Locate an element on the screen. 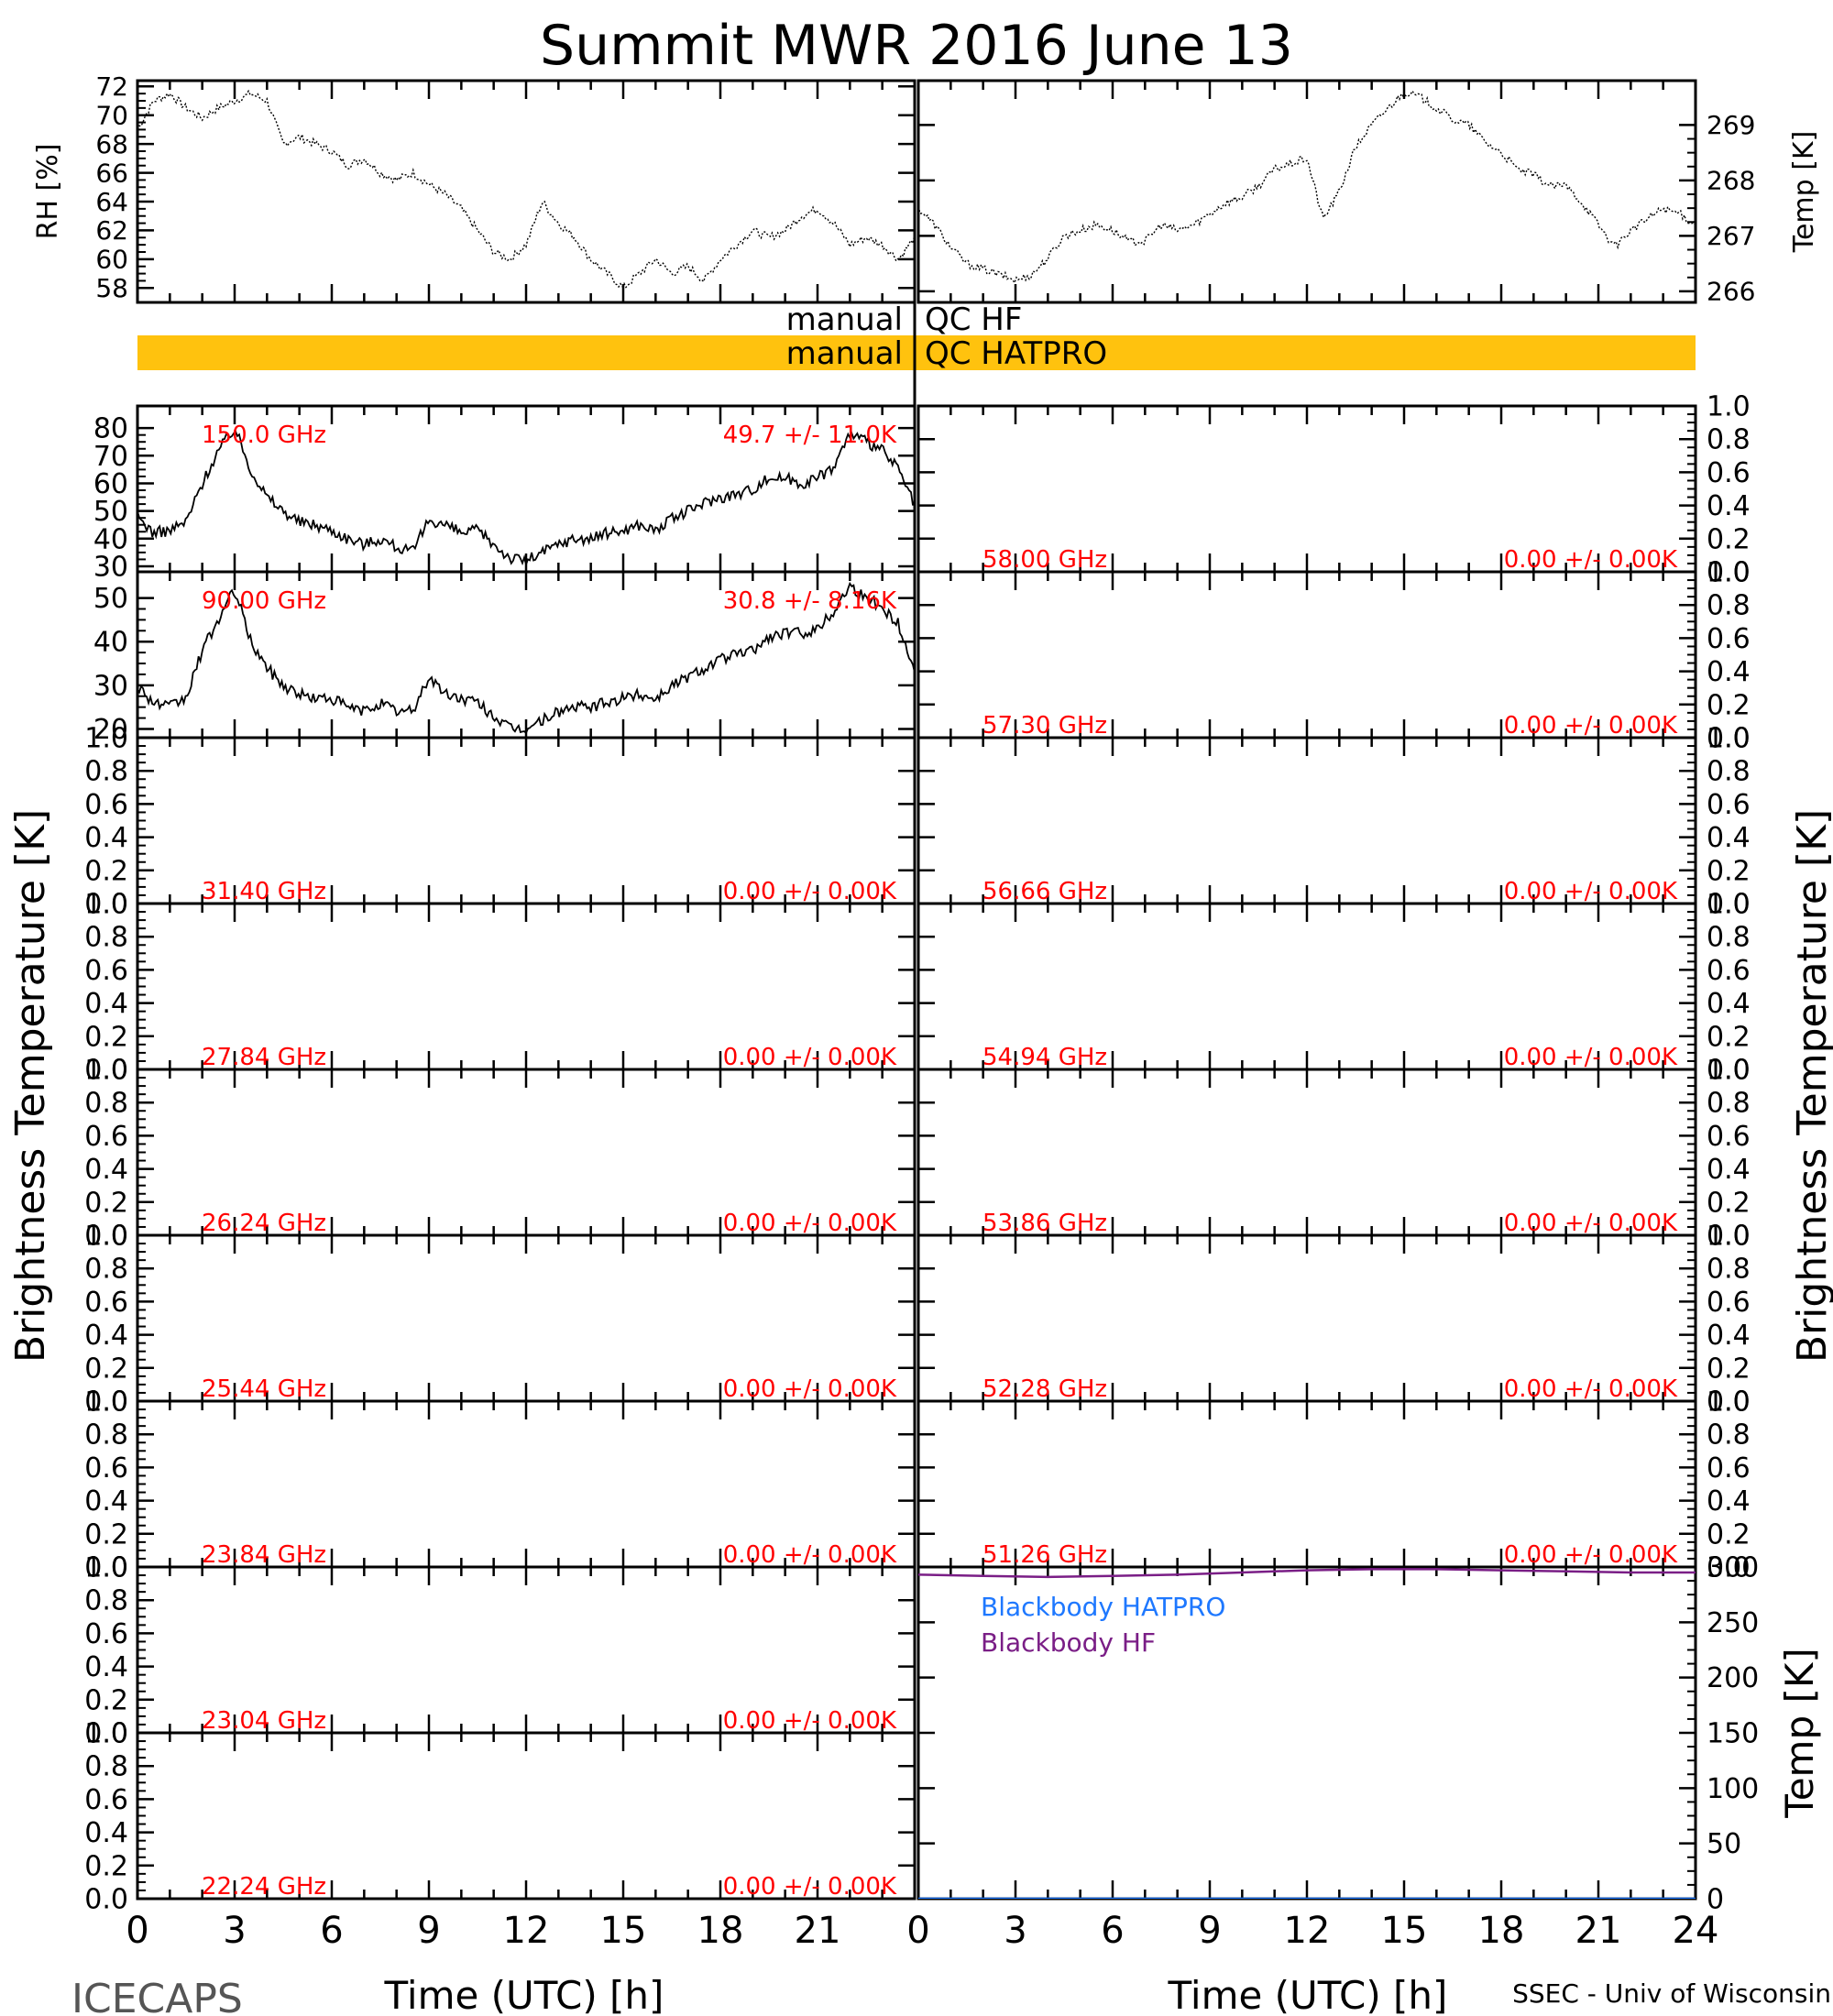 This screenshot has width=1833, height=2016. y-tick-label: 70 is located at coordinates (111, 116).